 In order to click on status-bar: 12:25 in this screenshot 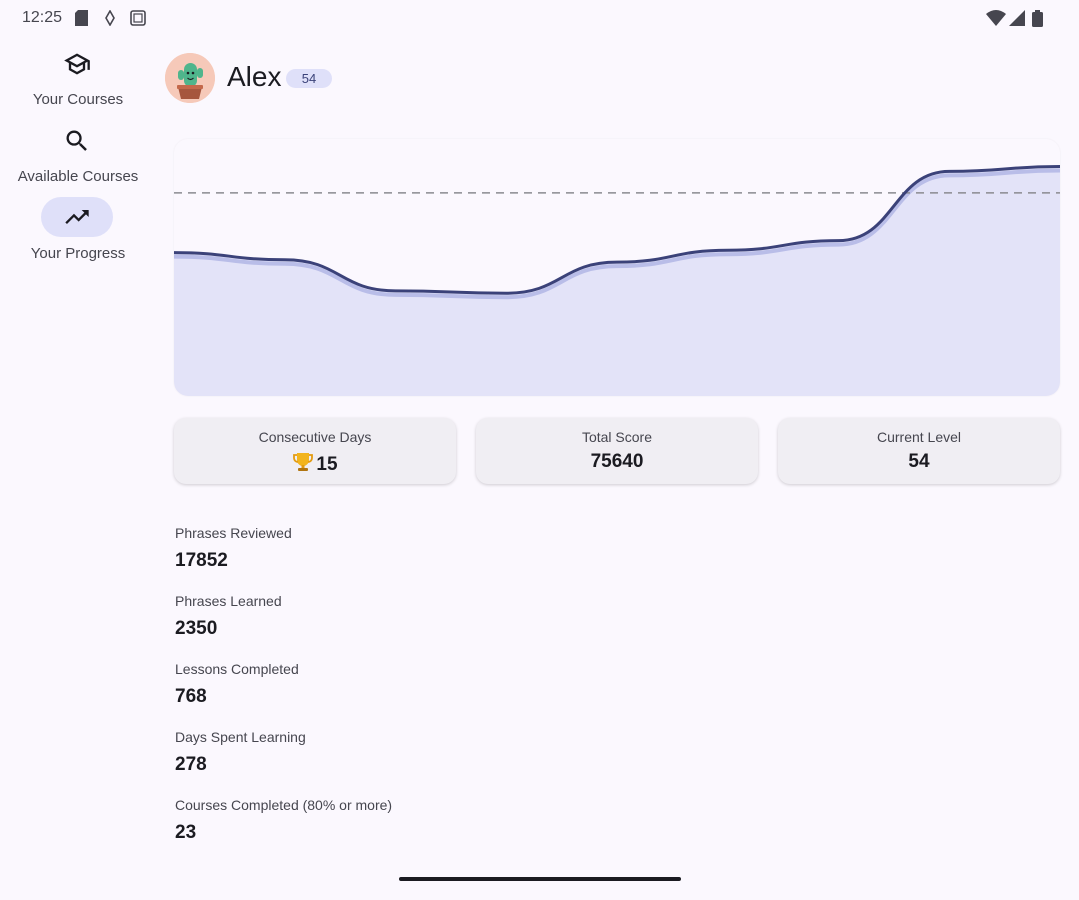, I will do `click(539, 18)`.